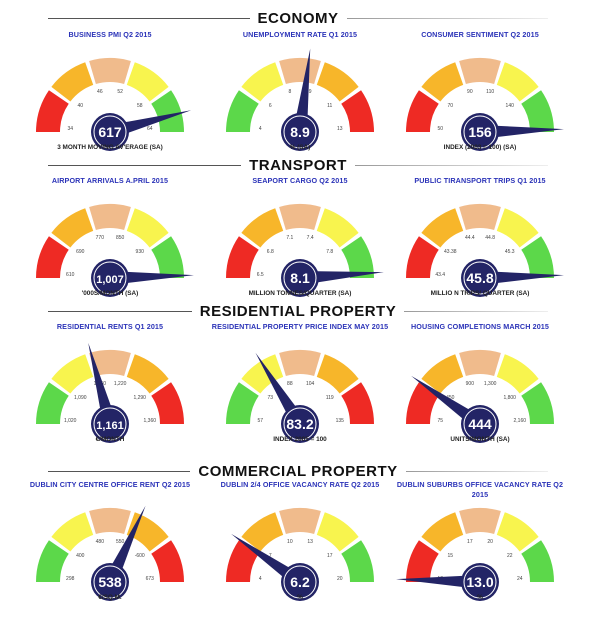 This screenshot has width=600, height=636. What do you see at coordinates (110, 597) in the screenshot?
I see `gauge-unit: €/SQ.M.` at bounding box center [110, 597].